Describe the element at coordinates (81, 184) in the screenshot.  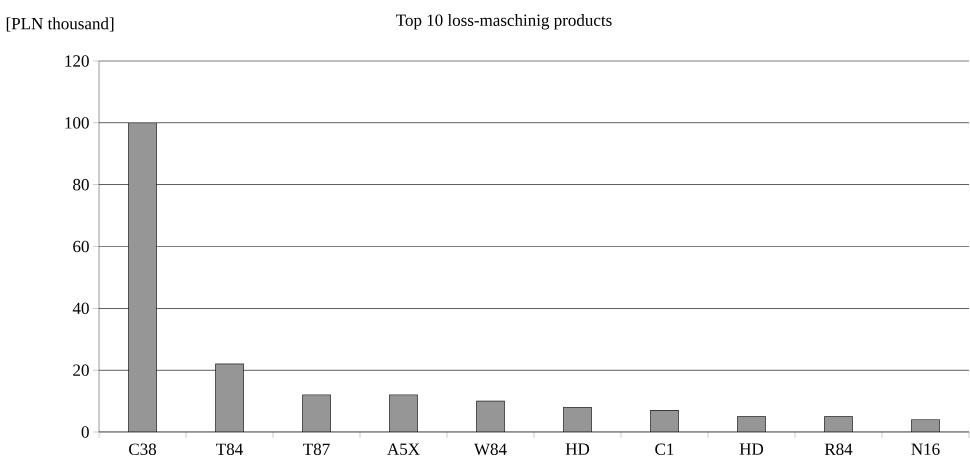
I see `y-tick-label: 80` at that location.